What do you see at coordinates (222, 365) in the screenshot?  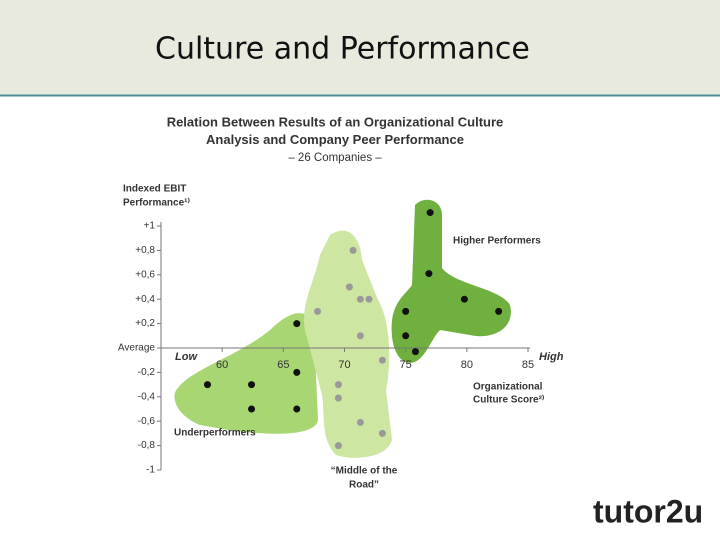 I see `x-tick-label: 60` at bounding box center [222, 365].